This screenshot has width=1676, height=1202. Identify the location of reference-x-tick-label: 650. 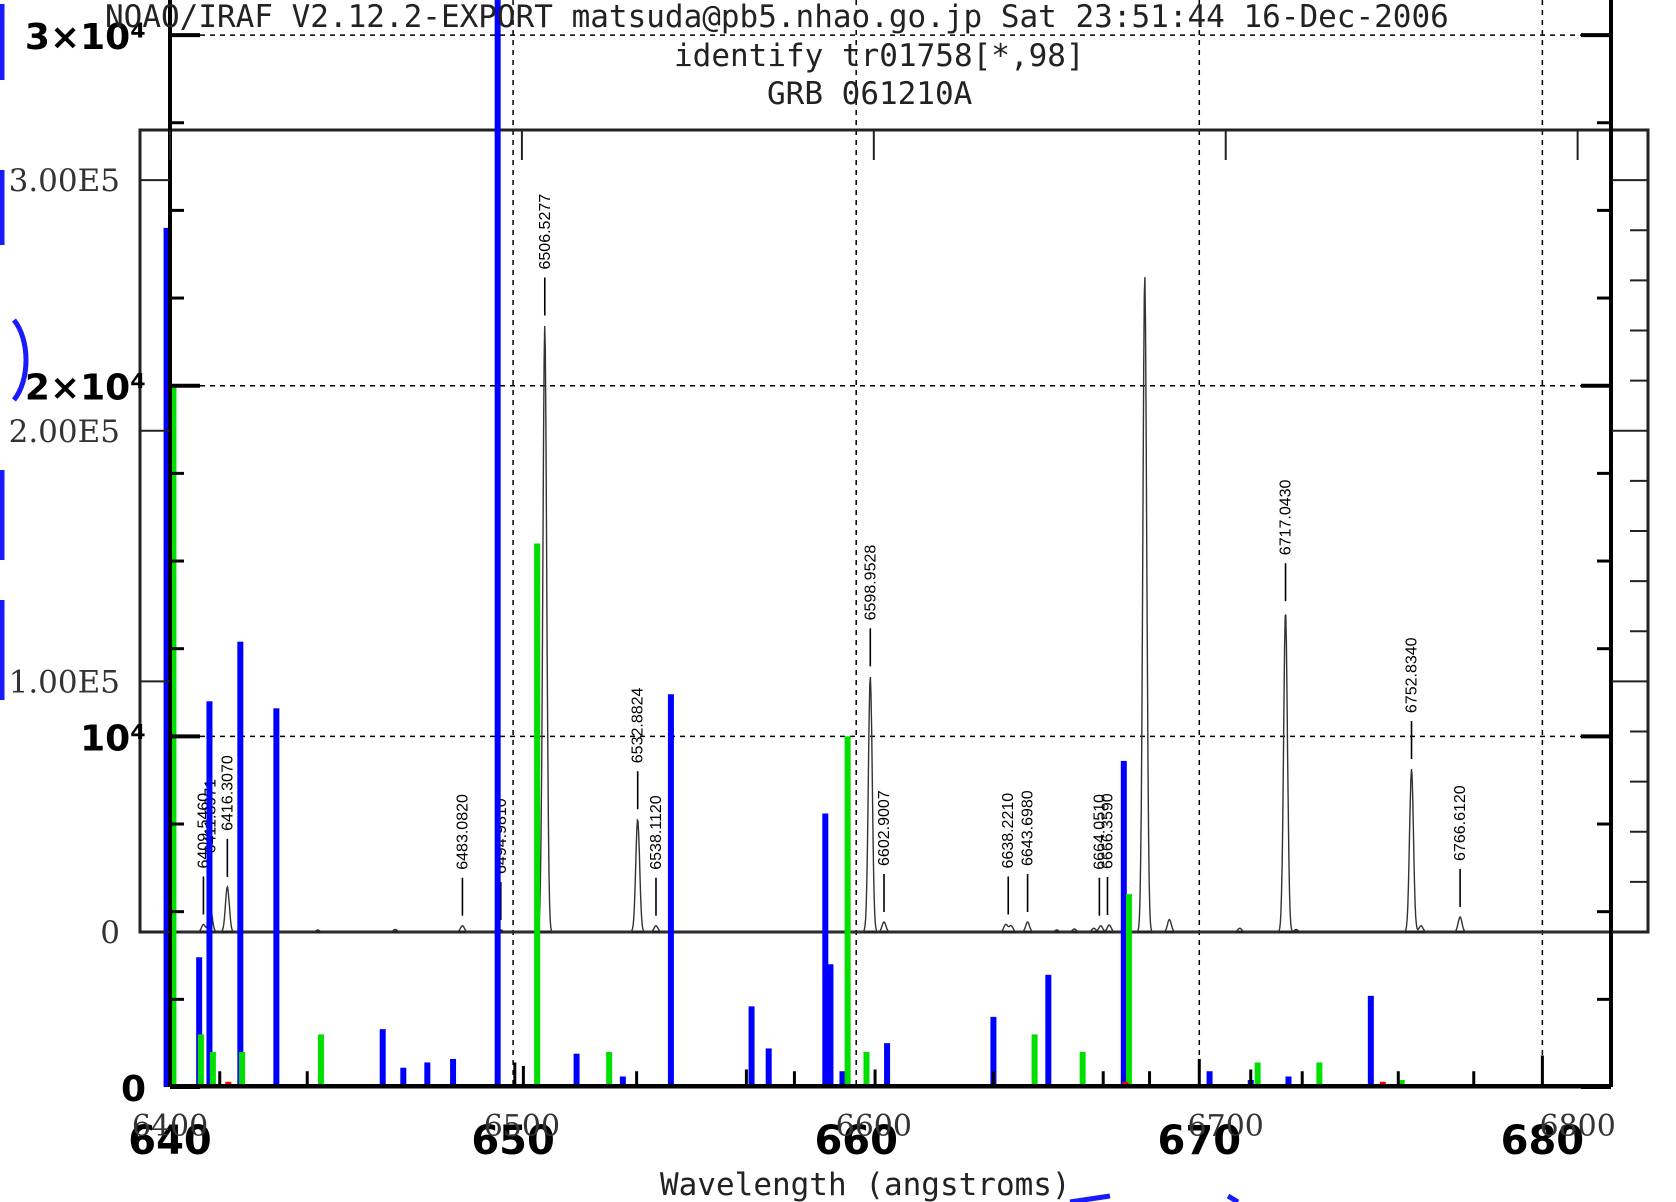
(513, 1141).